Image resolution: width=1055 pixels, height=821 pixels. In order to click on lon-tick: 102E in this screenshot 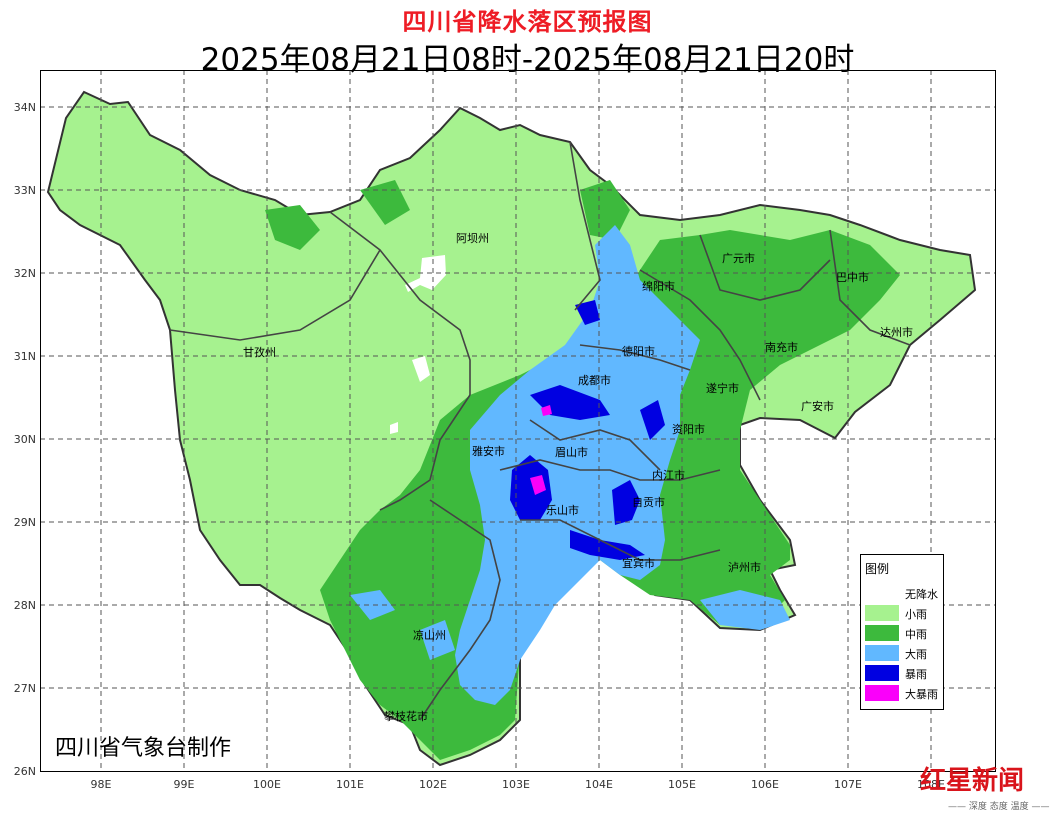, I will do `click(433, 784)`.